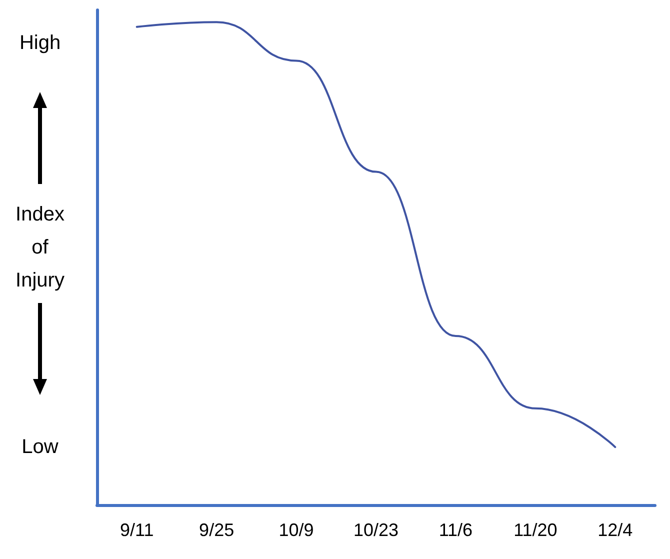 Image resolution: width=670 pixels, height=559 pixels. What do you see at coordinates (615, 530) in the screenshot?
I see `x-tick-label: 12/4` at bounding box center [615, 530].